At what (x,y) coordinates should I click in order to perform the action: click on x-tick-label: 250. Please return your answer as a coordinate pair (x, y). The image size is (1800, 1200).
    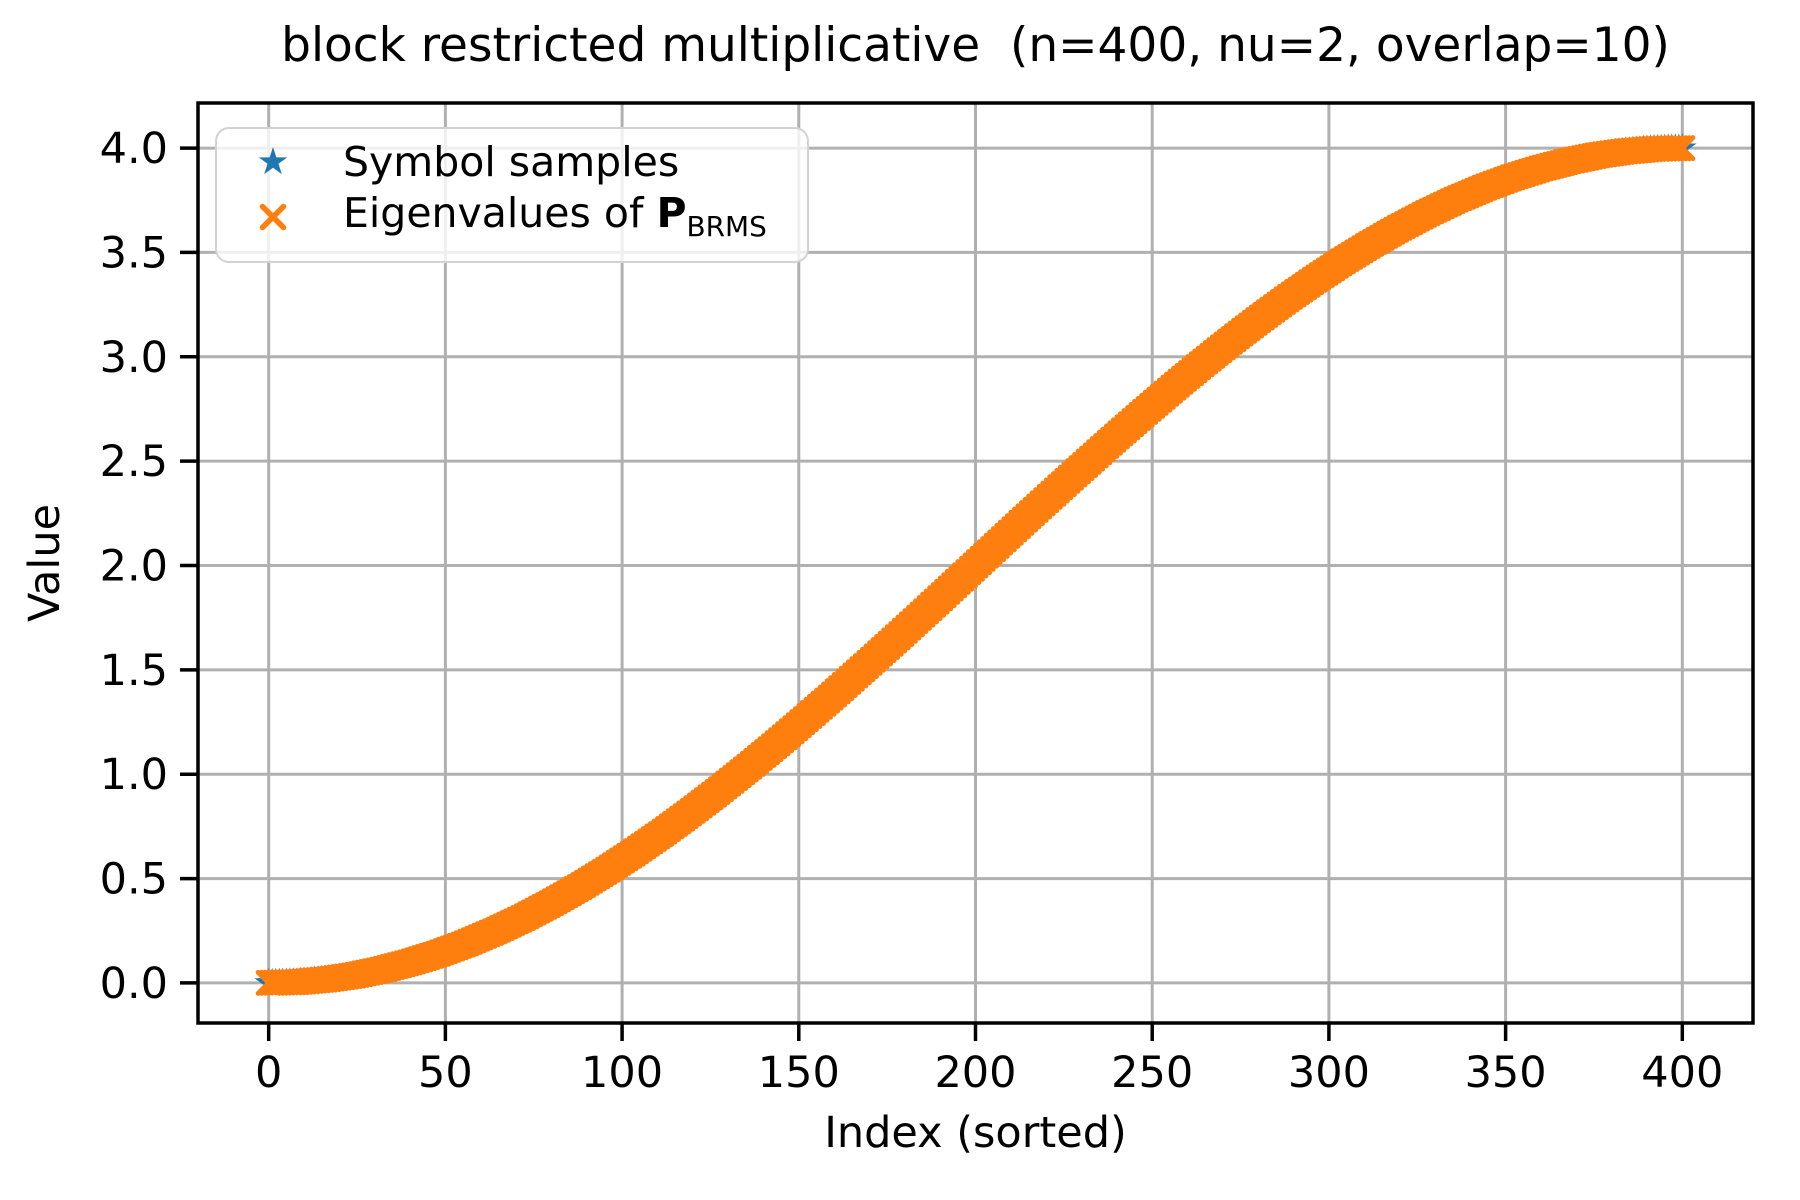
    Looking at the image, I should click on (1152, 1073).